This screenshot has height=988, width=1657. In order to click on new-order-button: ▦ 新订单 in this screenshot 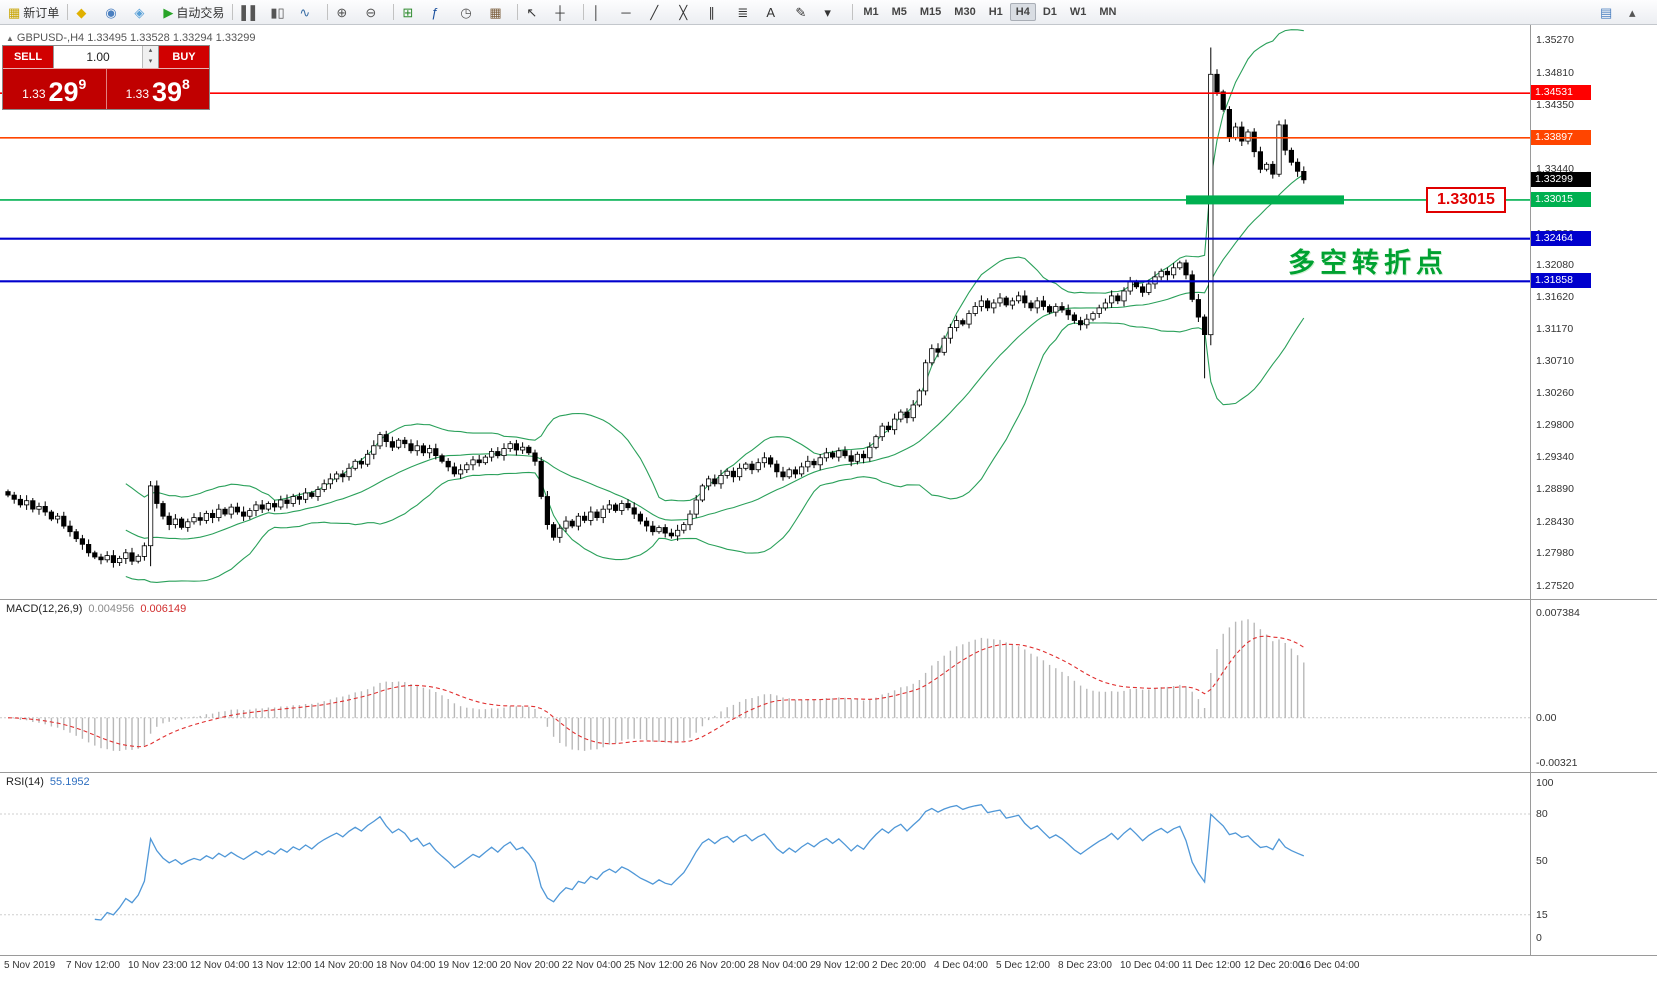, I will do `click(33, 12)`.